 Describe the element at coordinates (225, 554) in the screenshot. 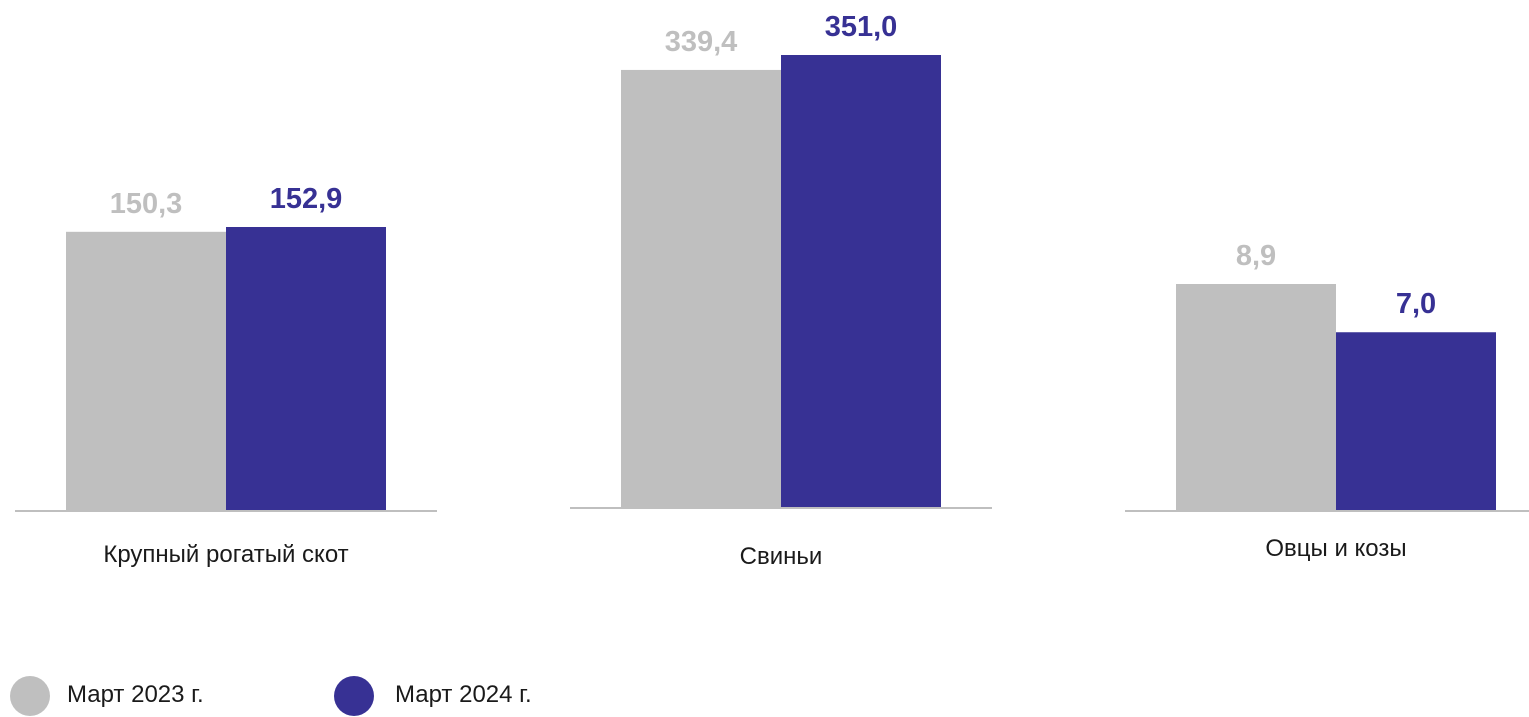

I see `category-label-cattle: Крупный рогатый скот` at that location.